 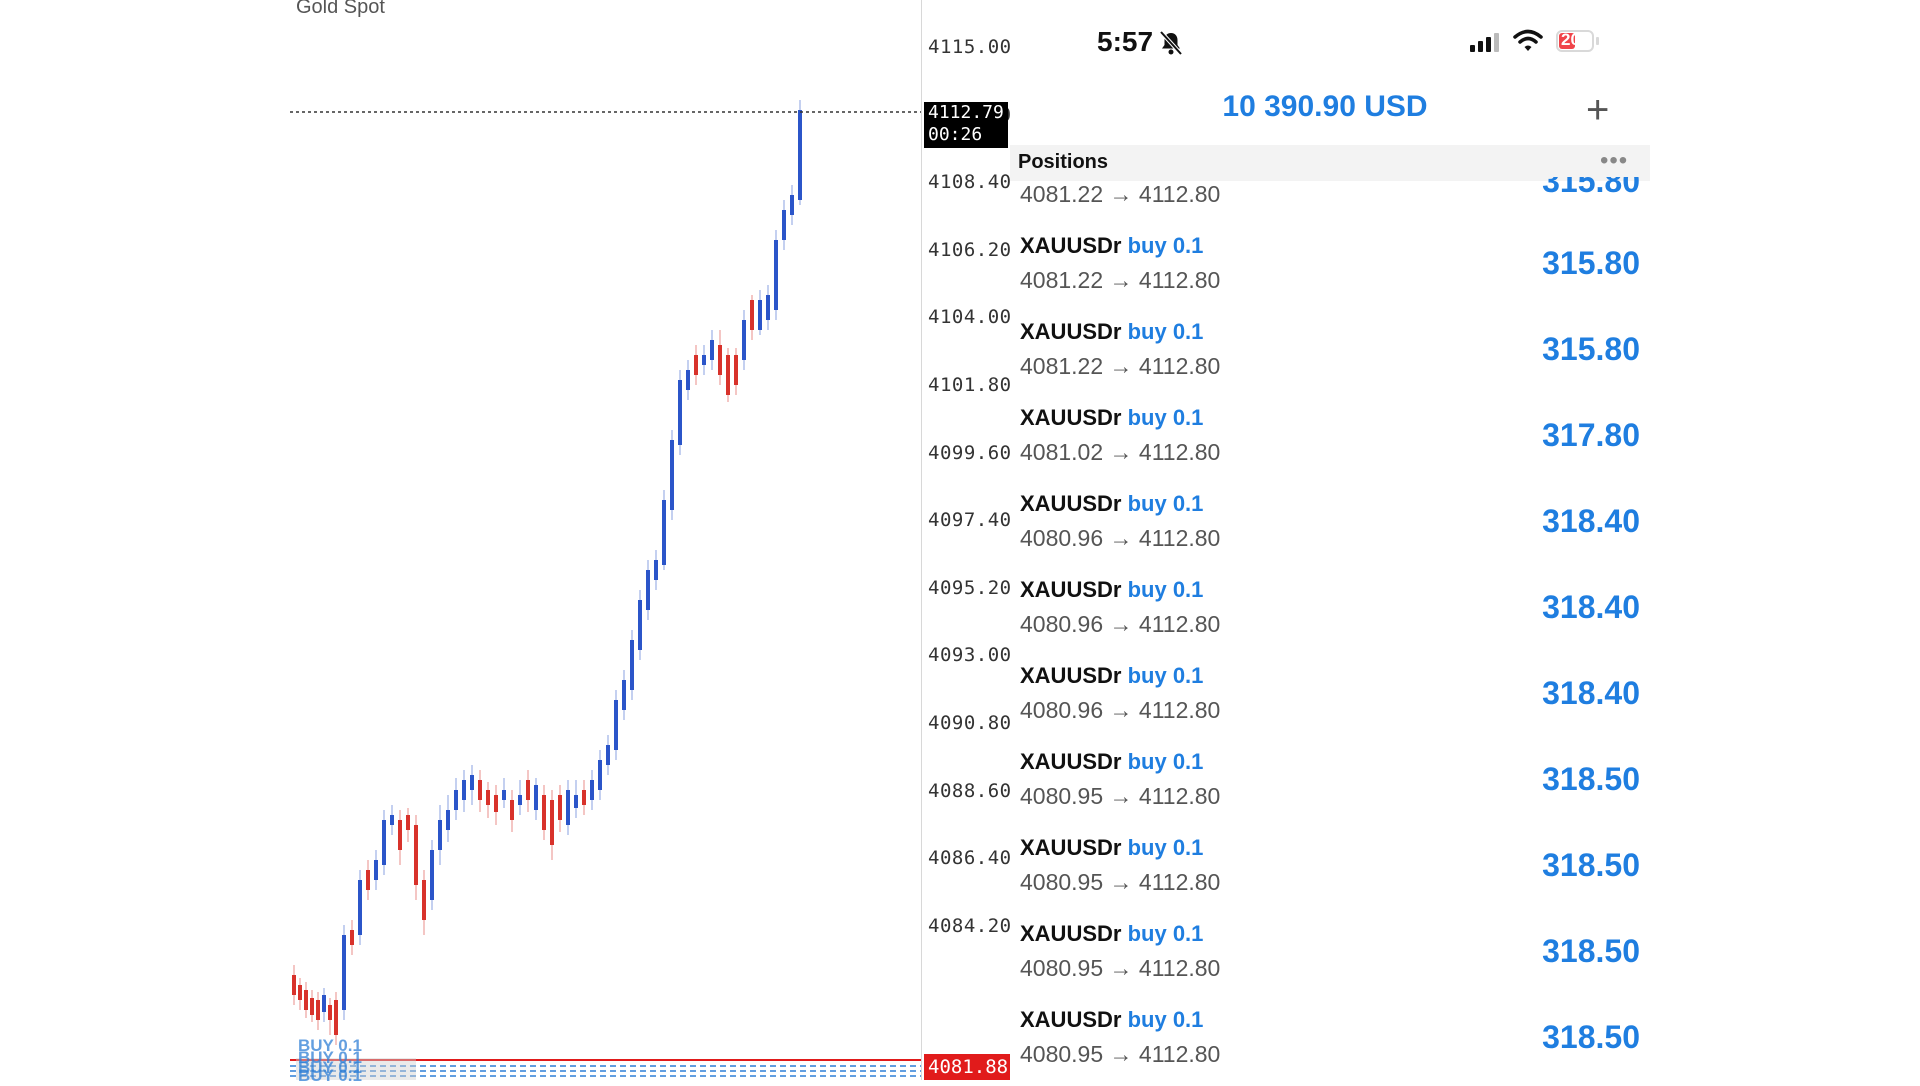 What do you see at coordinates (1063, 162) in the screenshot?
I see `positions-title: Positions` at bounding box center [1063, 162].